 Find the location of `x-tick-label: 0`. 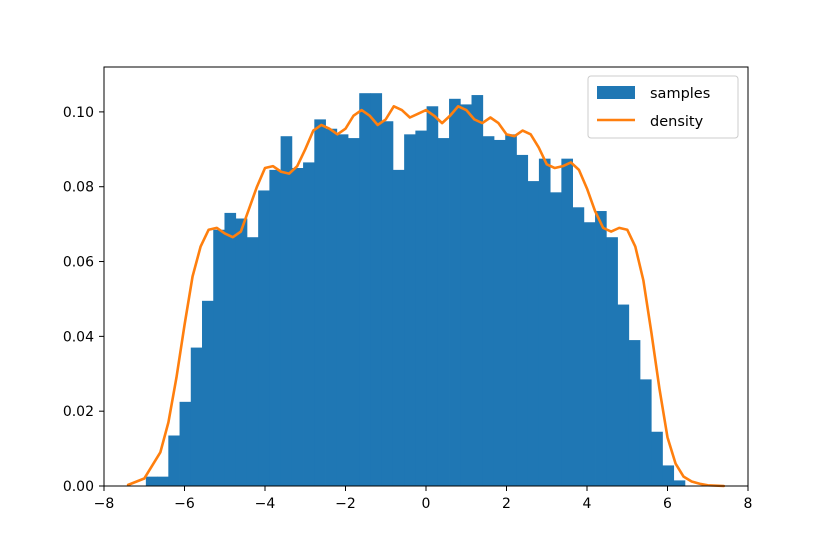

x-tick-label: 0 is located at coordinates (426, 504).